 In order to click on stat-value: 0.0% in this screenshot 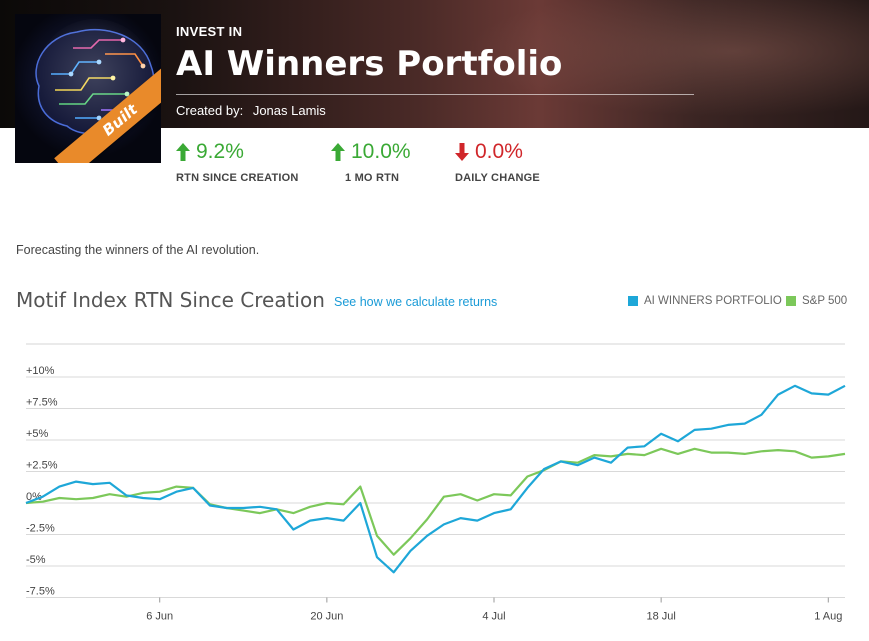, I will do `click(499, 151)`.